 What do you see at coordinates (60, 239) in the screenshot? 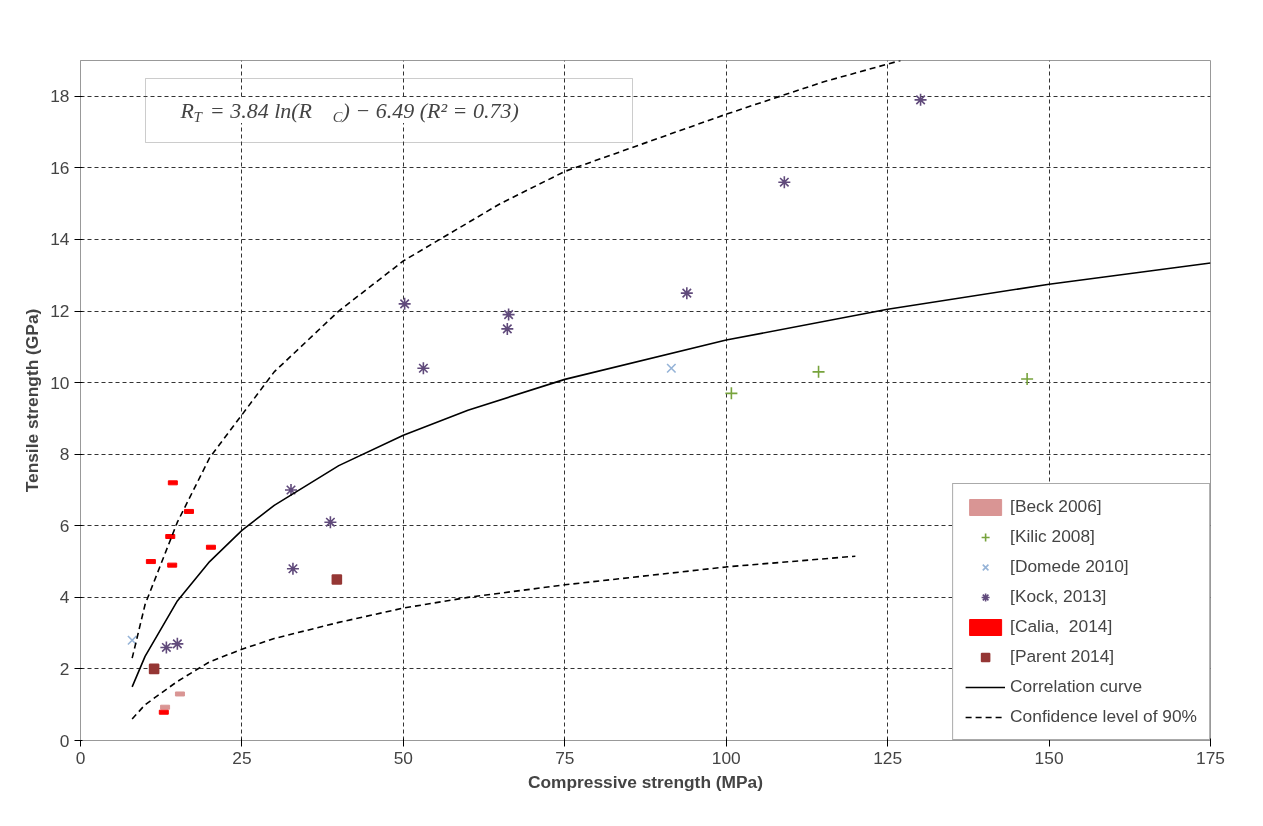
I see `y-tick-label: 14` at bounding box center [60, 239].